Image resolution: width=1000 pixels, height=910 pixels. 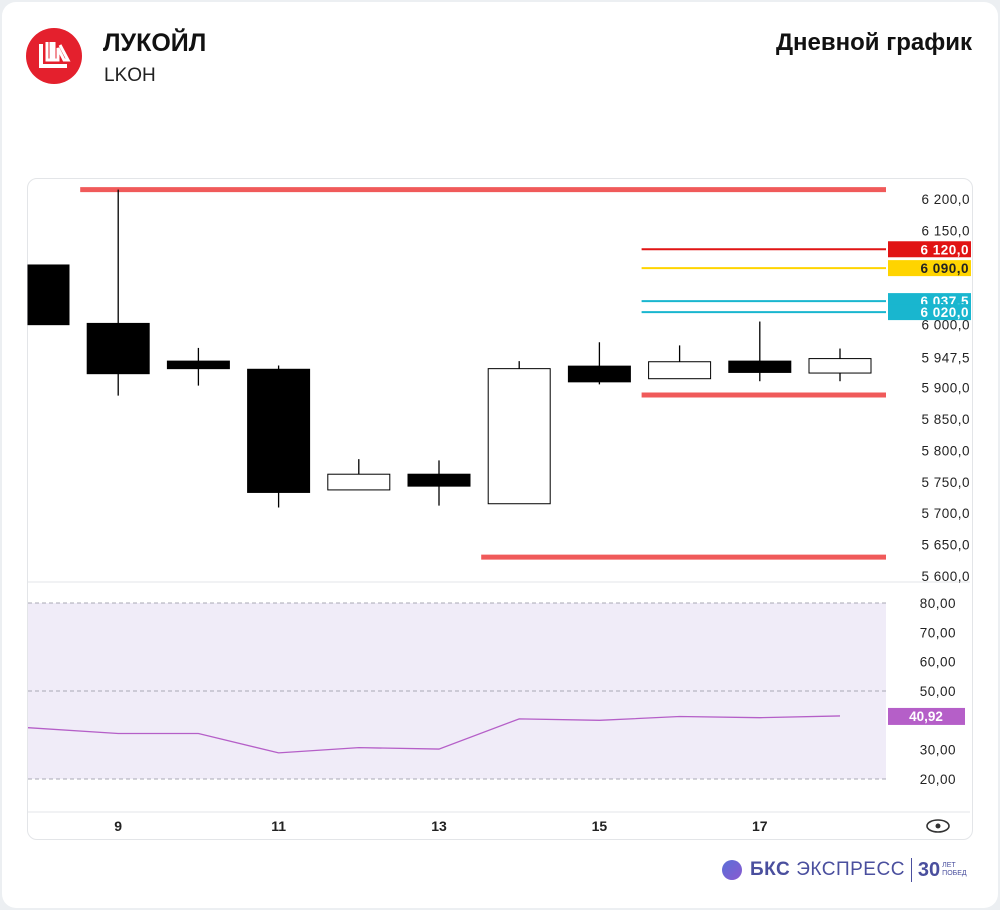 What do you see at coordinates (945, 482) in the screenshot?
I see `price-tick-label: 5 750,0` at bounding box center [945, 482].